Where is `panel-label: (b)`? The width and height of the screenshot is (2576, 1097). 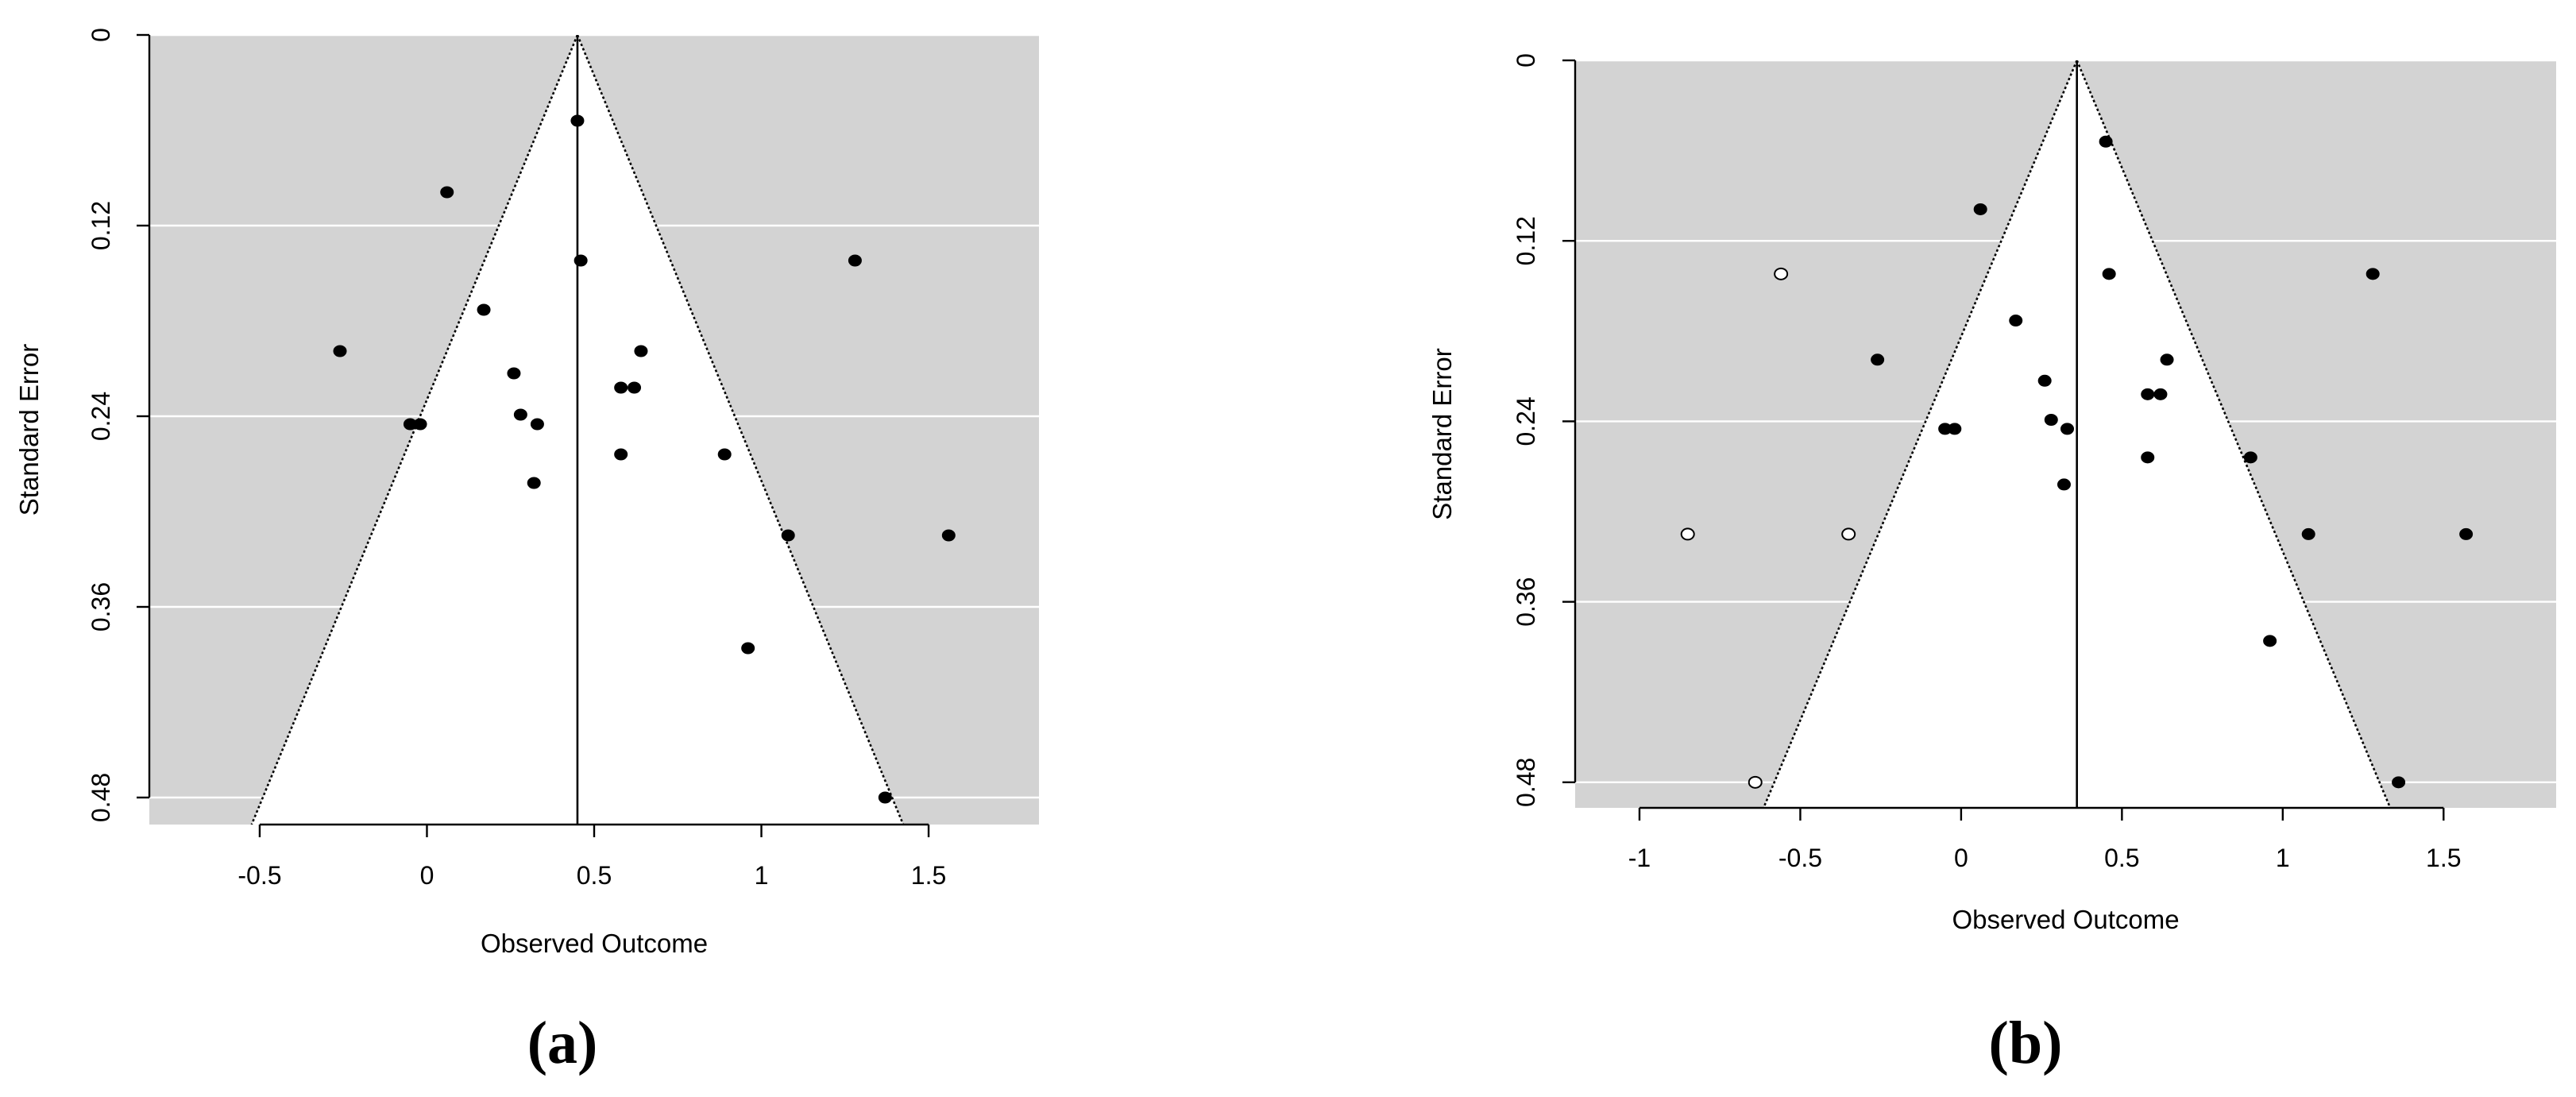 panel-label: (b) is located at coordinates (2026, 1043).